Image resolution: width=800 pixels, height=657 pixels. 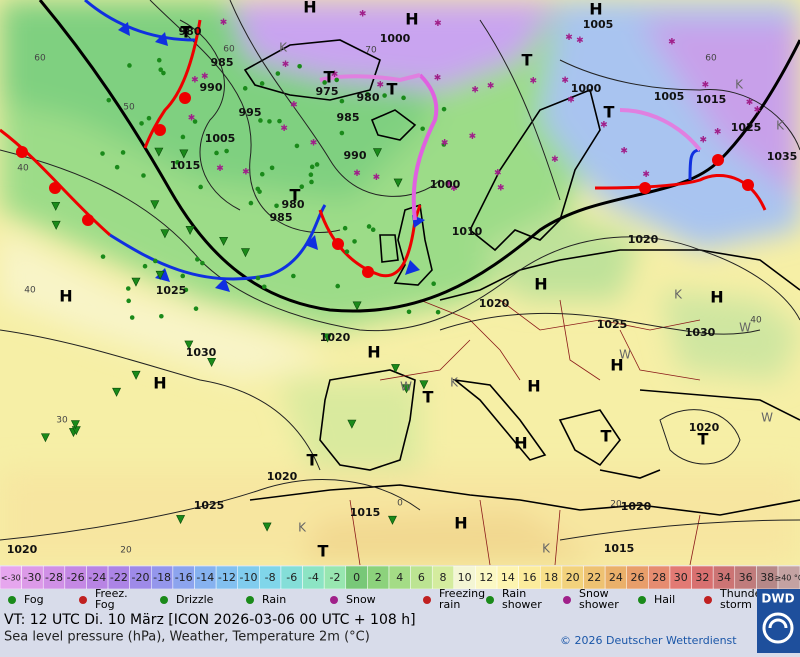 I want to click on scale-label: -6, so click(x=291, y=577).